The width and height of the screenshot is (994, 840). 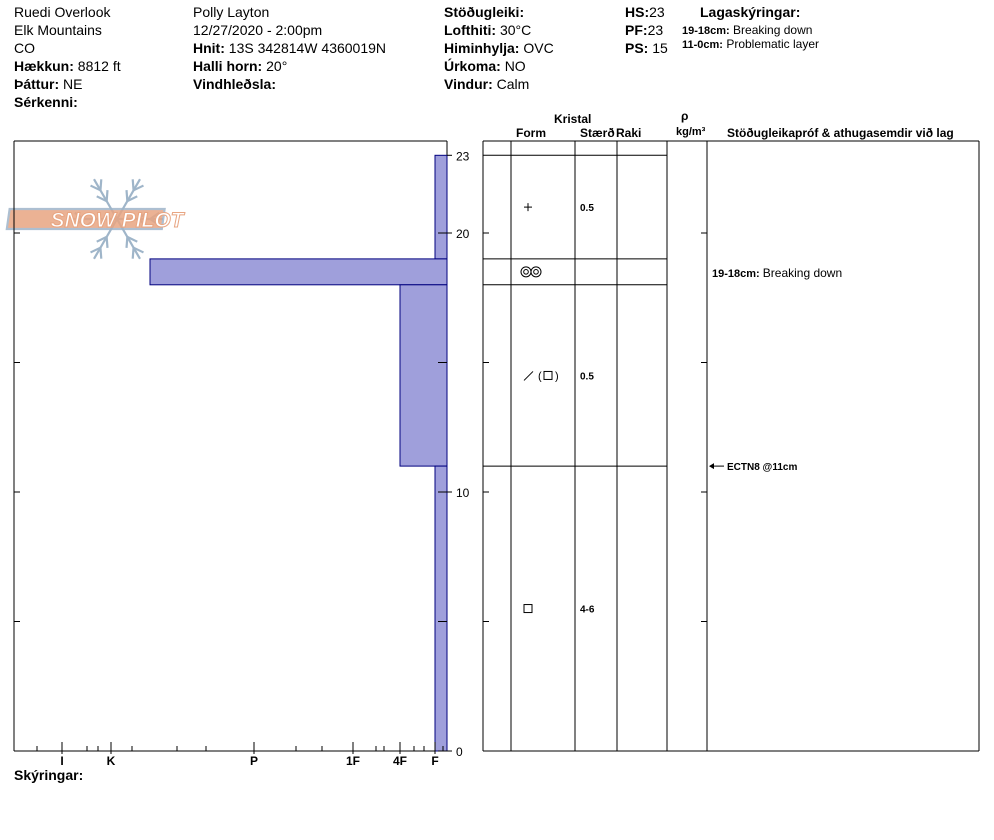 What do you see at coordinates (482, 48) in the screenshot?
I see `sky-label: Himinhylja:` at bounding box center [482, 48].